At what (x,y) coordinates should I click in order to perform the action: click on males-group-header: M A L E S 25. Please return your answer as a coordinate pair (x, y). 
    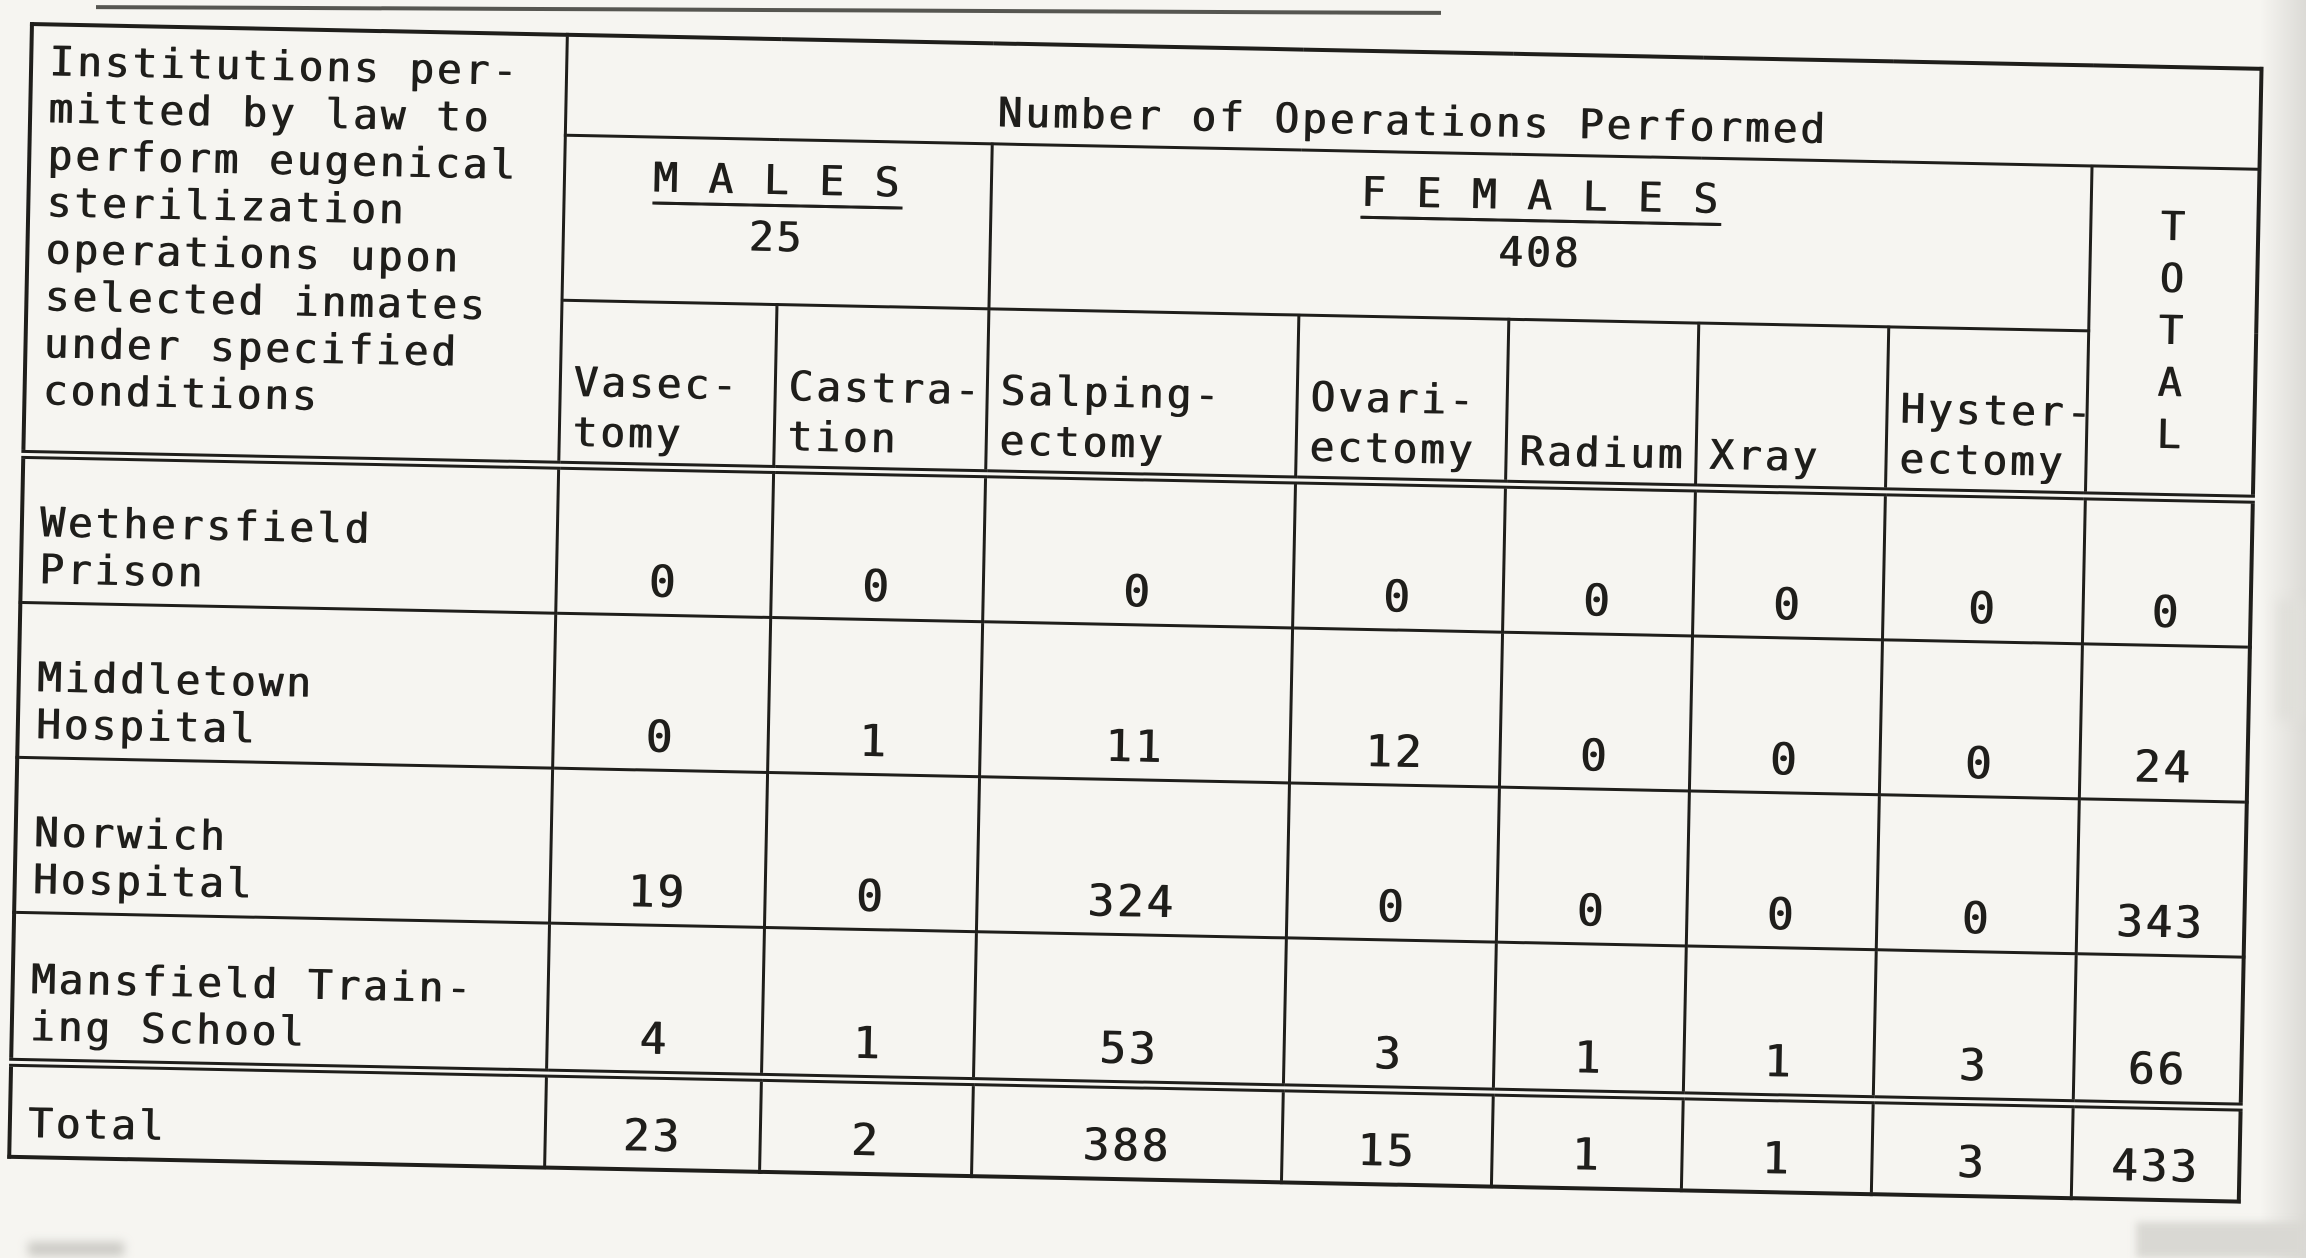
    Looking at the image, I should click on (776, 221).